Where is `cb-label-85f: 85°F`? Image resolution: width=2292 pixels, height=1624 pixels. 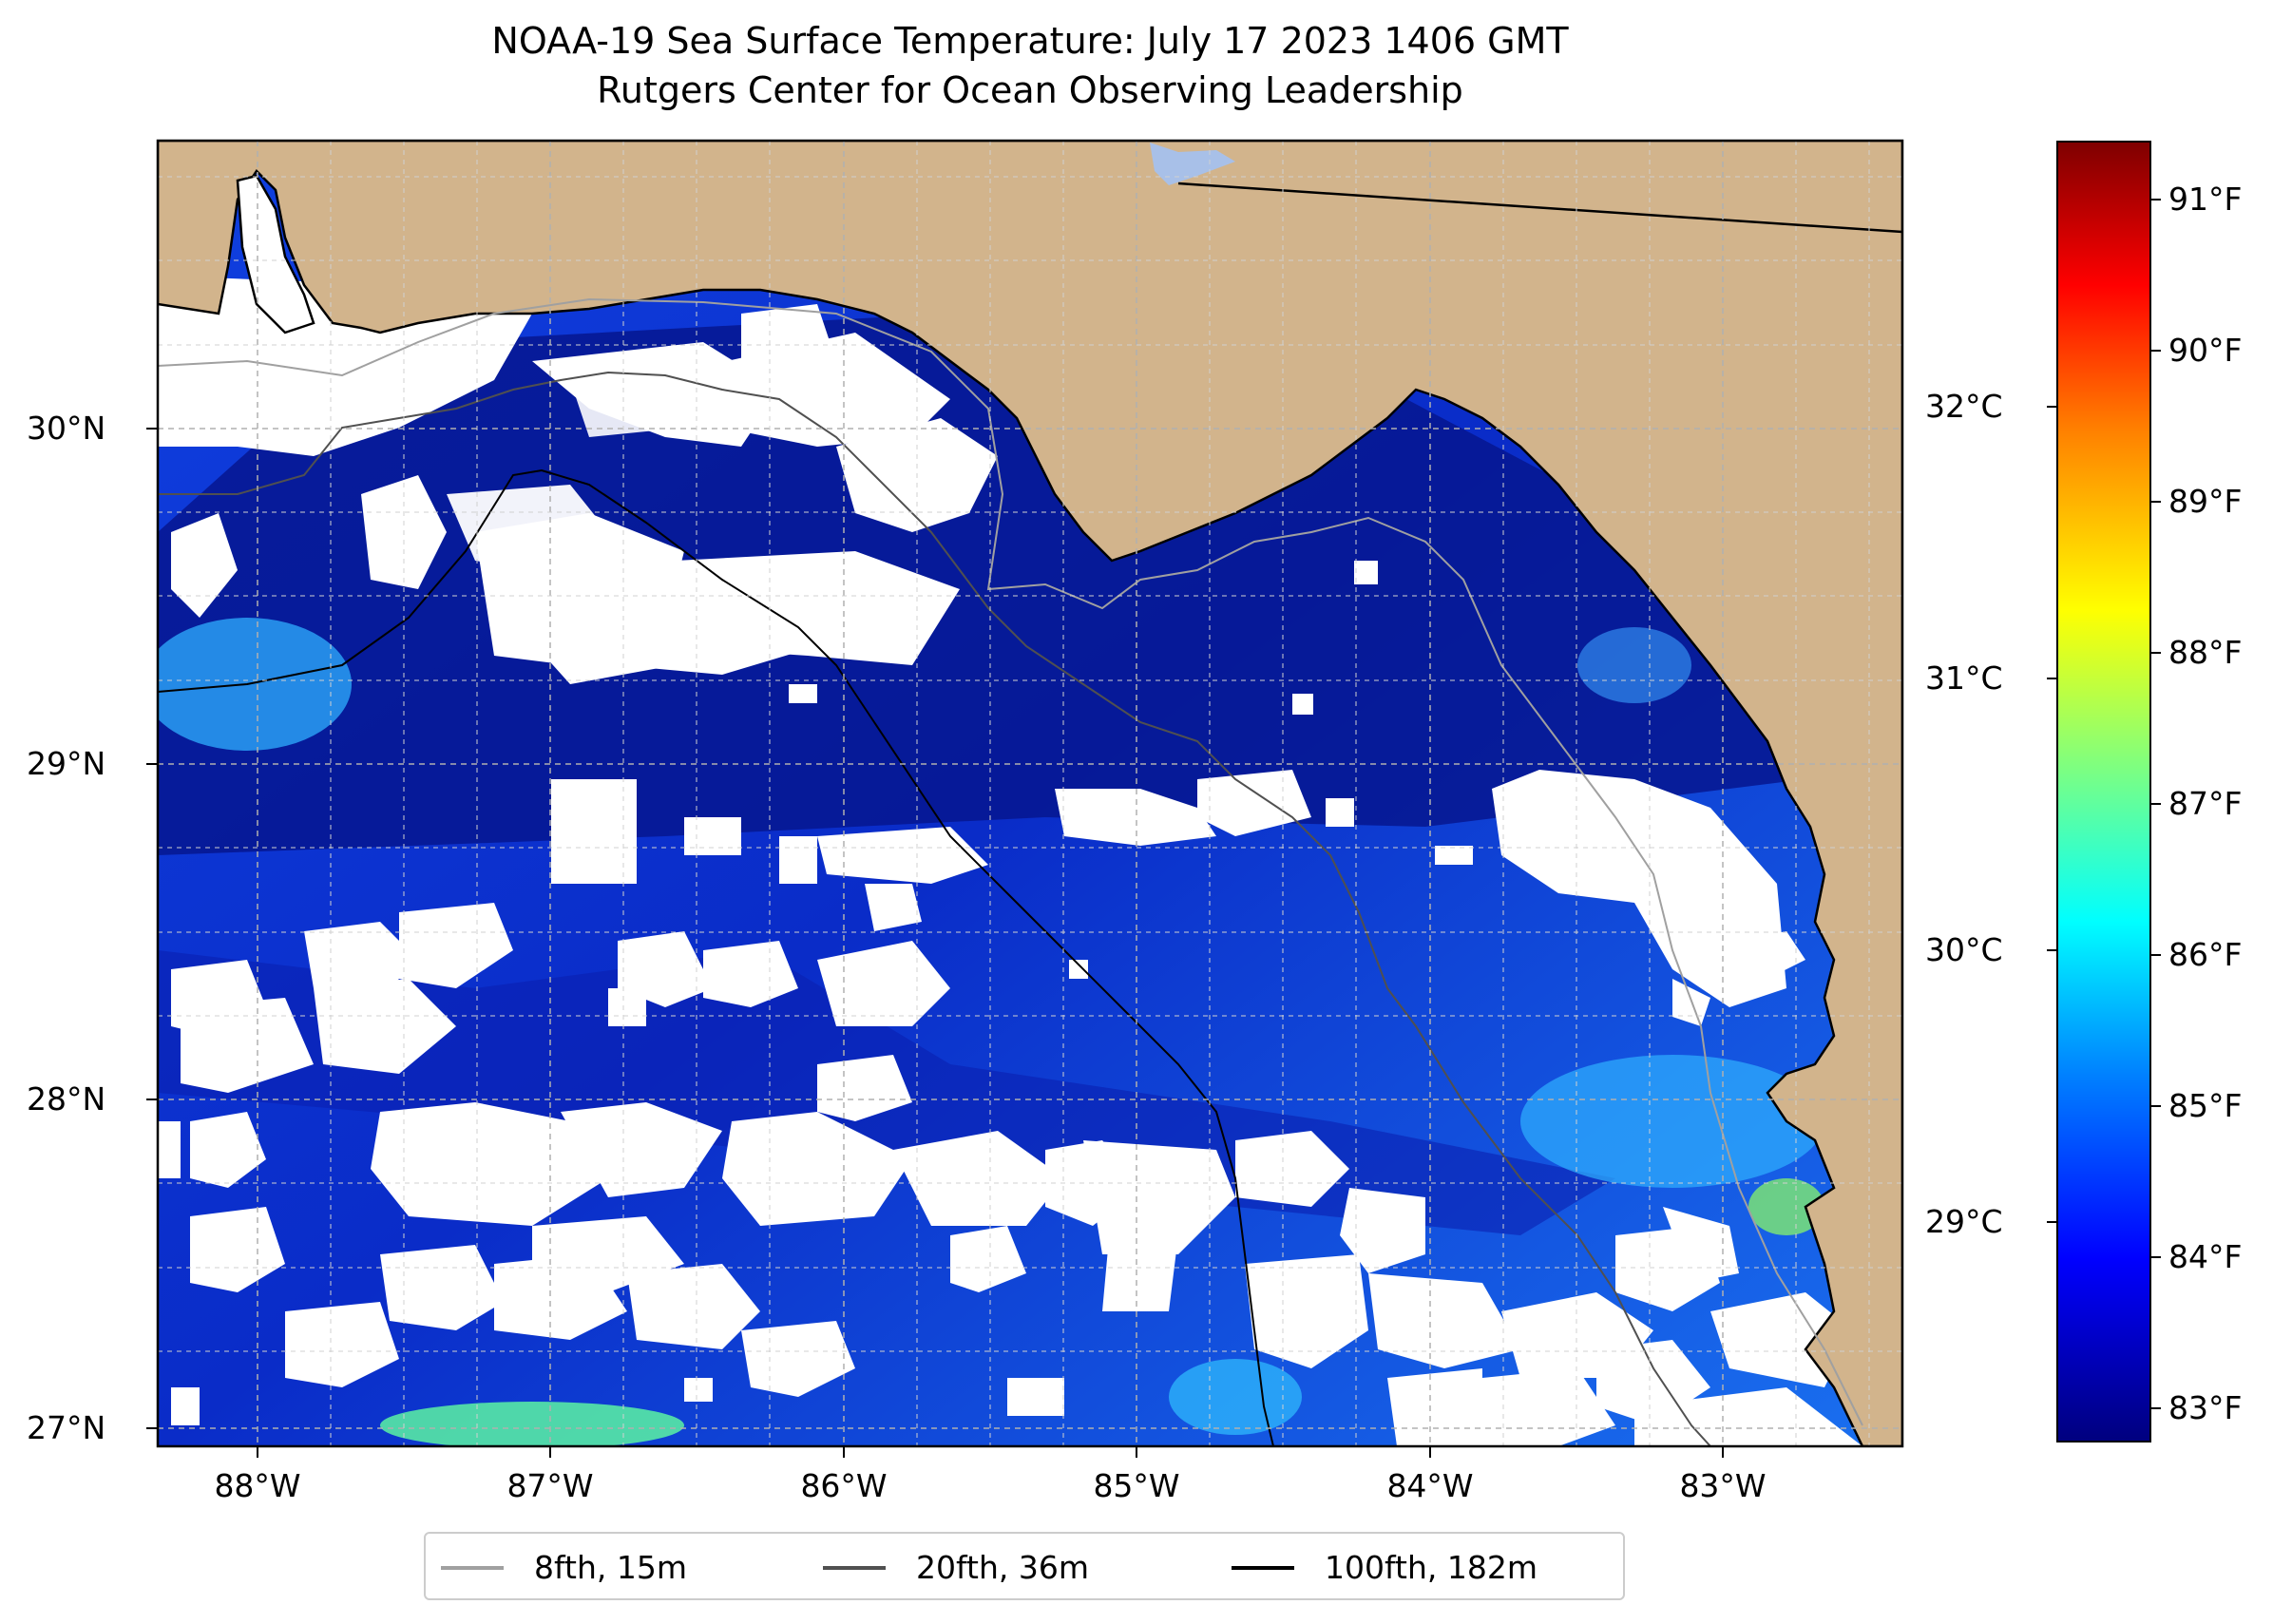
cb-label-85f: 85°F is located at coordinates (2205, 1105).